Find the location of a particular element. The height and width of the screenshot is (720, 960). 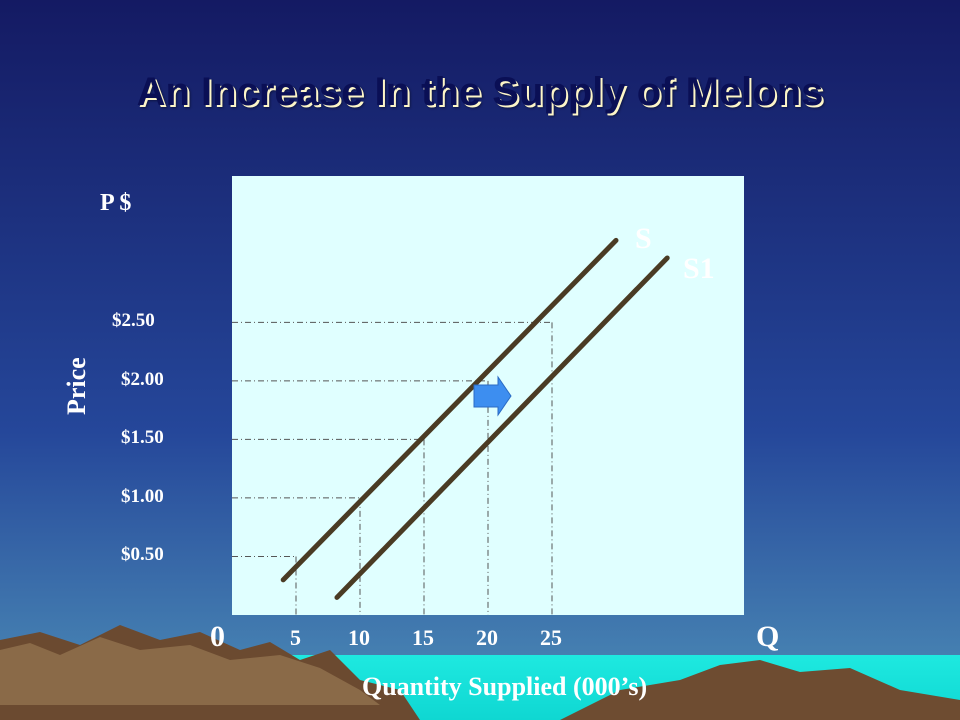

mountain-ridge is located at coordinates (190, 671).